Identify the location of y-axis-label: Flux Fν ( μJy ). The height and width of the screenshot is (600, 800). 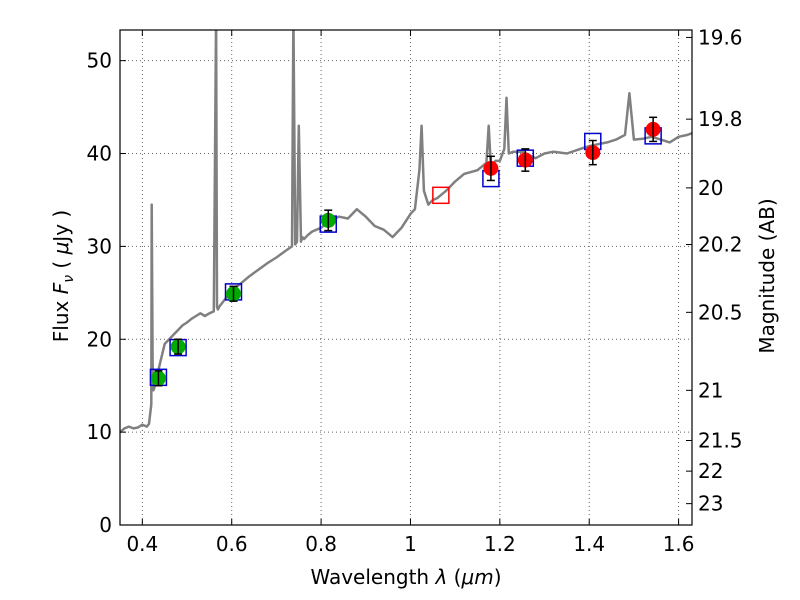
(63, 276).